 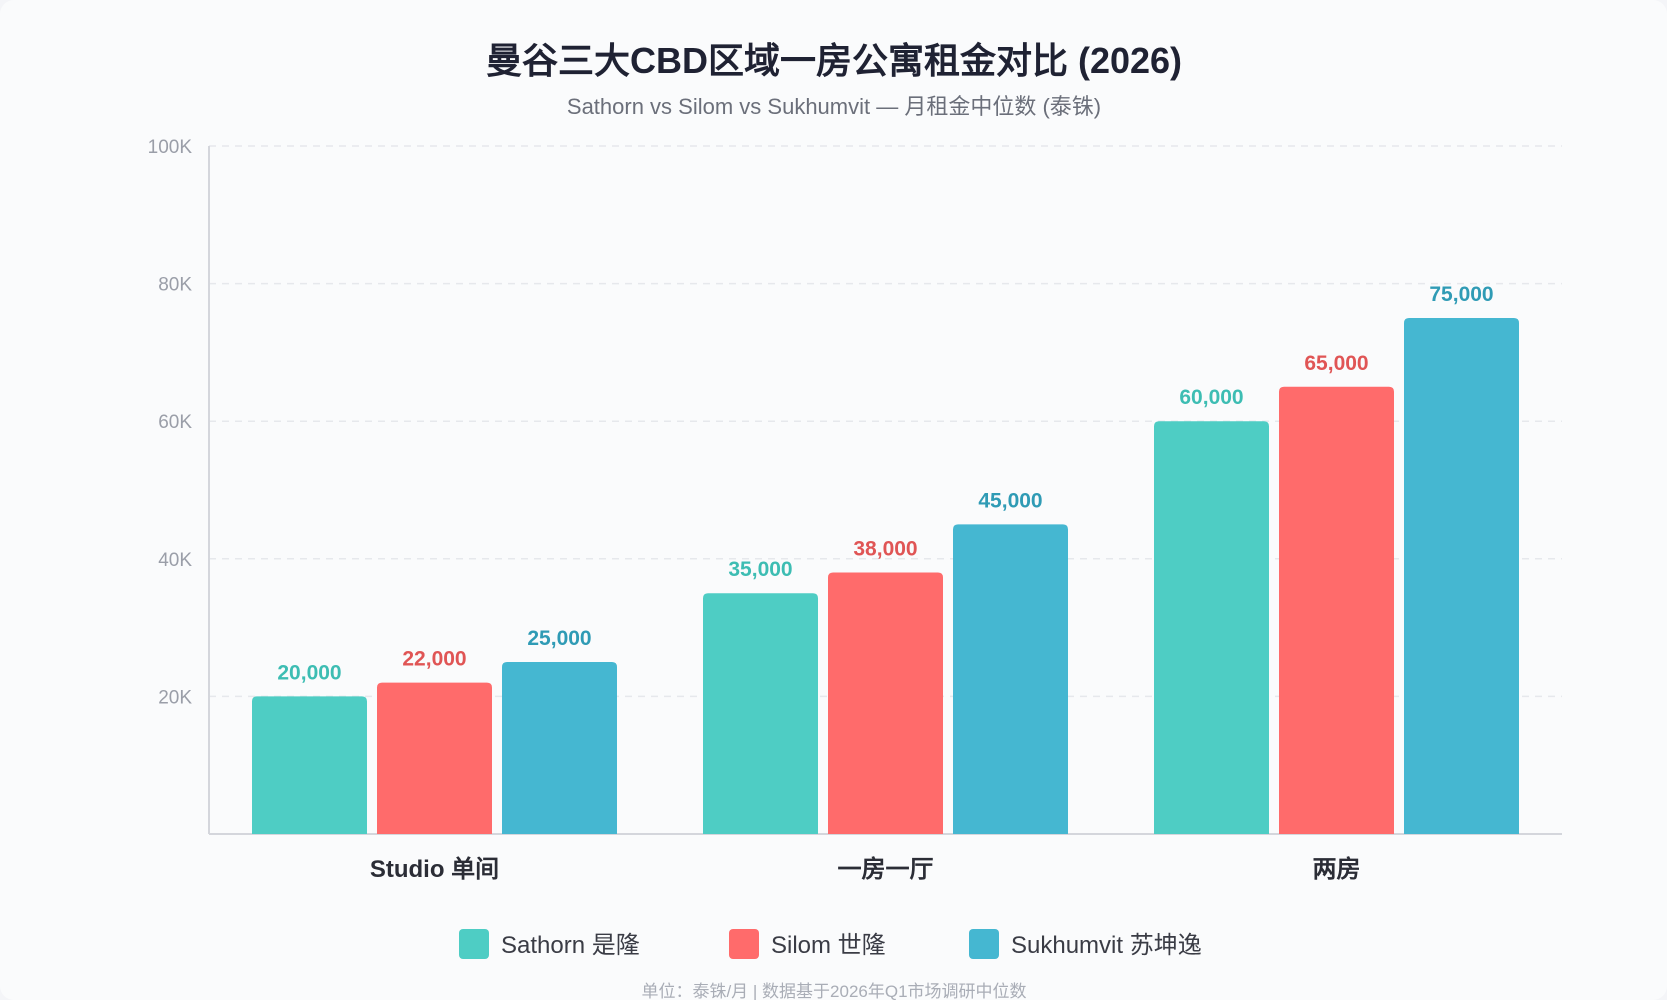 I want to click on legend-label: Silom 世隆, so click(x=828, y=945).